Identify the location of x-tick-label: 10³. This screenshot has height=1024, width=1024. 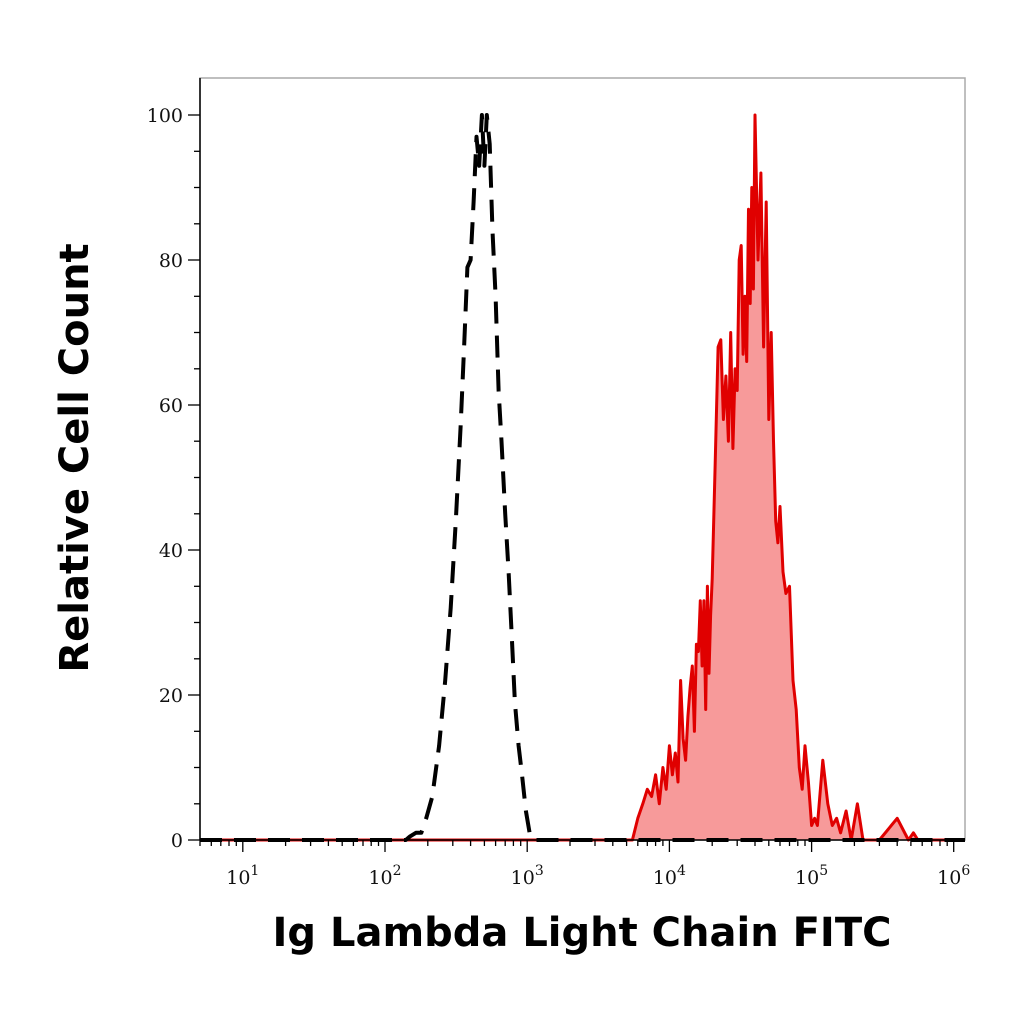
(527, 876).